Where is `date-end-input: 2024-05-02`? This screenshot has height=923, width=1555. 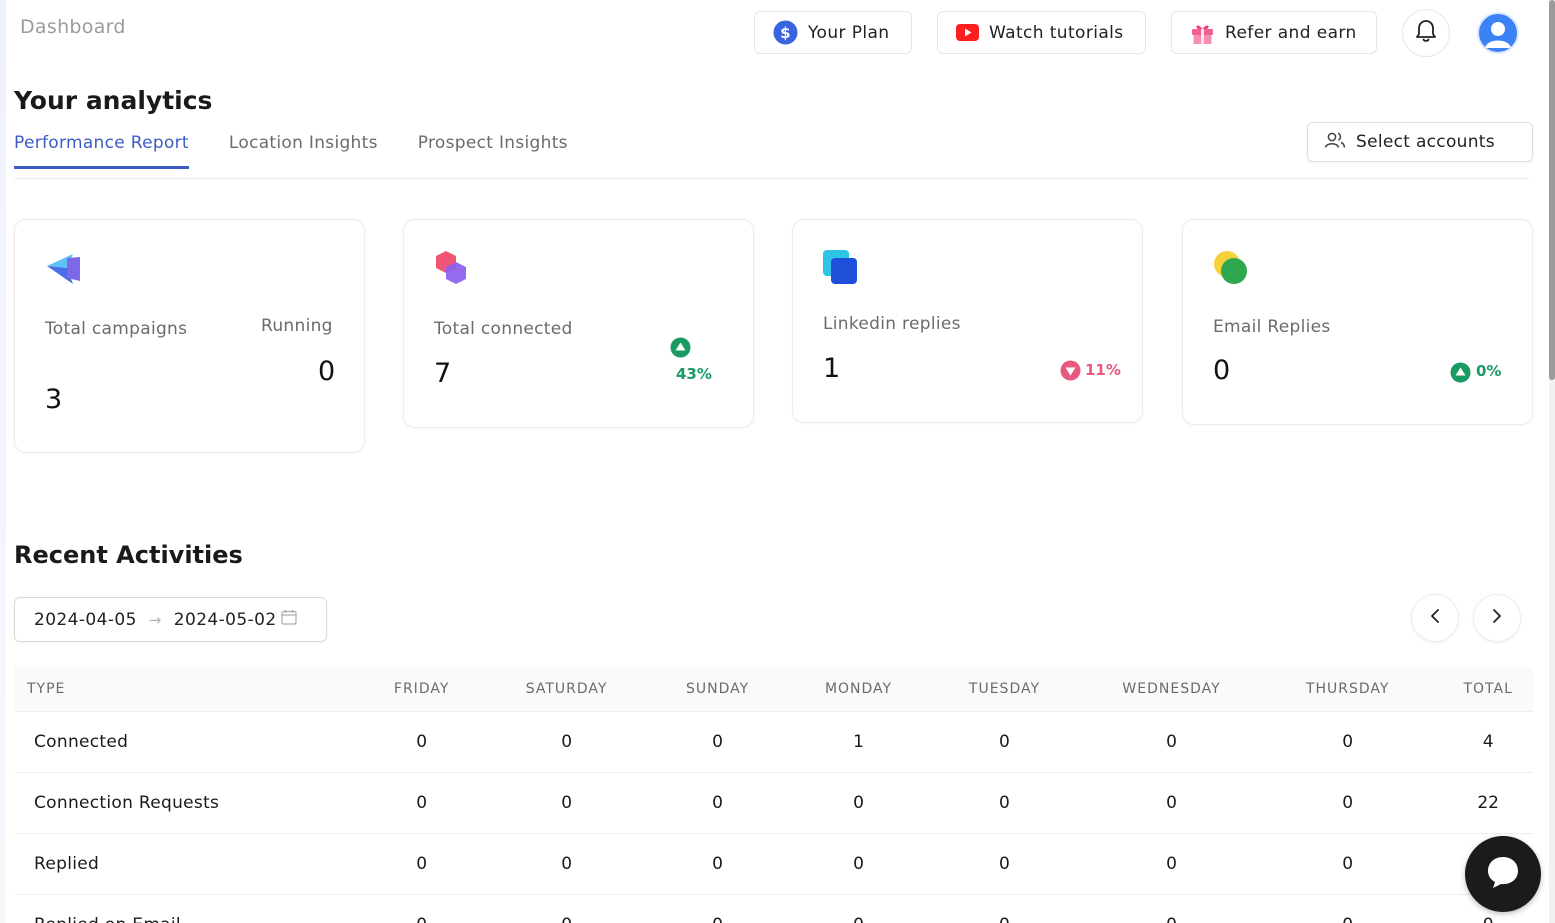
date-end-input: 2024-05-02 is located at coordinates (225, 619).